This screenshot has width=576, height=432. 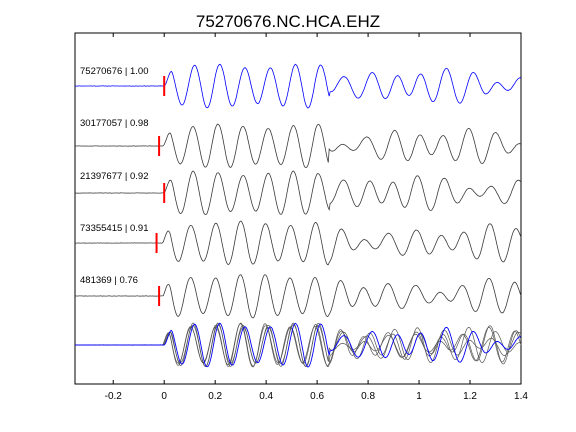 I want to click on chart-title: 75270676.NC.HCA.EHZ, so click(x=288, y=21).